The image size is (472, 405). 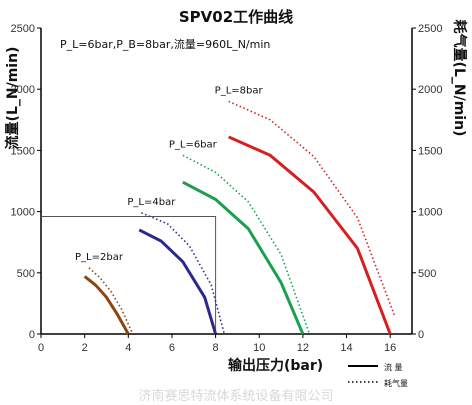 What do you see at coordinates (239, 90) in the screenshot?
I see `series-label-8bar: P_L=8bar` at bounding box center [239, 90].